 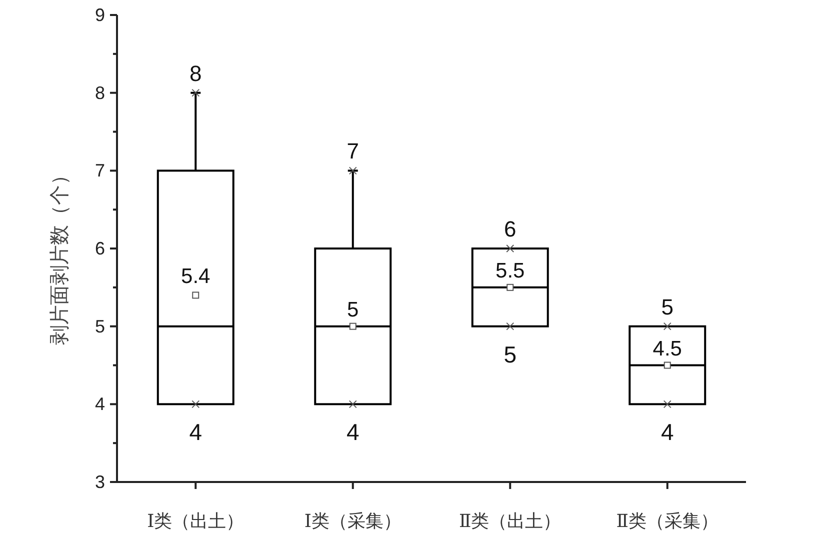 I want to click on x-tick-label: Ⅱ类（采集）, so click(x=667, y=521).